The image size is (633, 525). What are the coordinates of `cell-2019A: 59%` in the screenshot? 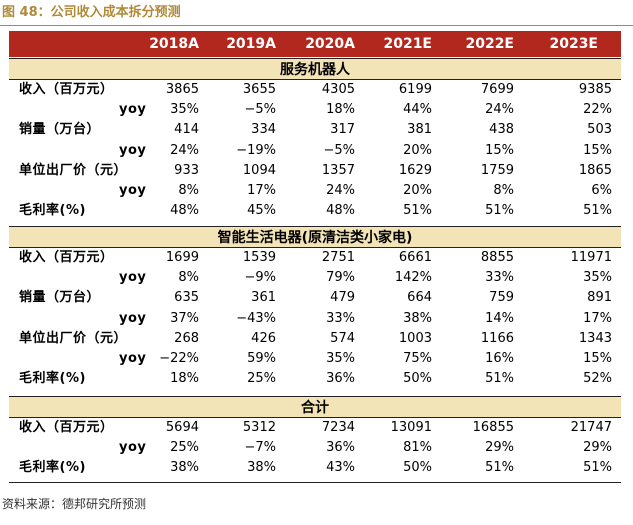 It's located at (261, 358).